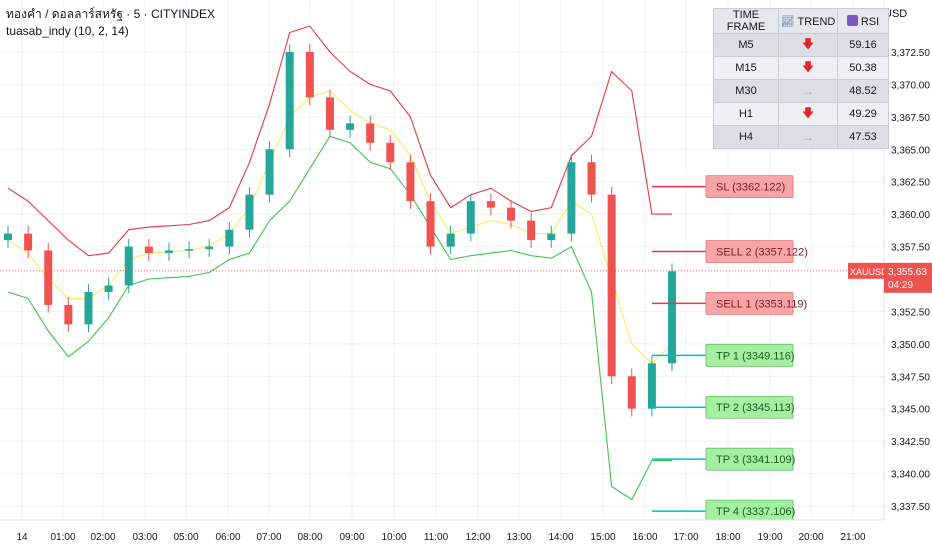 Image resolution: width=932 pixels, height=550 pixels. Describe the element at coordinates (67, 31) in the screenshot. I see `indicator-title: tuasab_indy (10, 2, 14)` at that location.